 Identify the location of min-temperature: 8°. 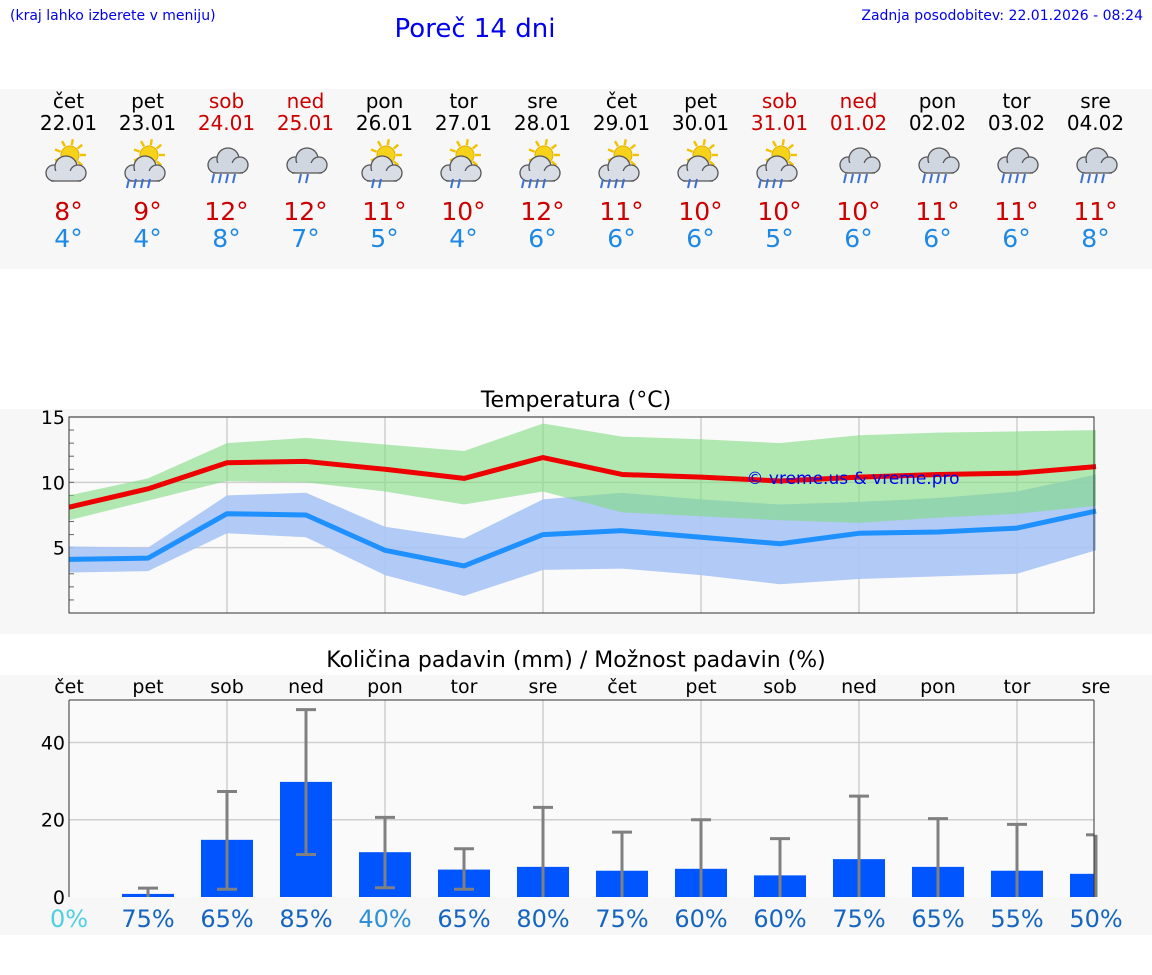
(1095, 238).